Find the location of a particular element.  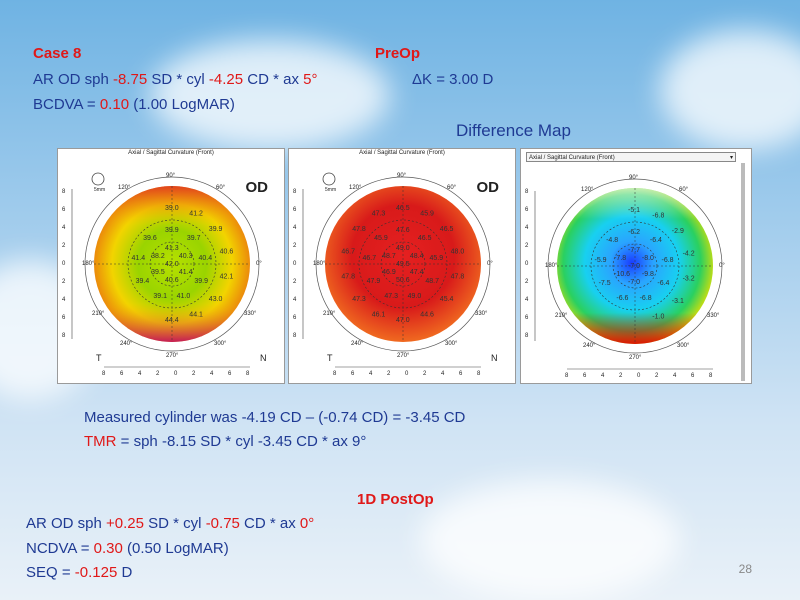

map-value: 39.5 is located at coordinates (158, 272).